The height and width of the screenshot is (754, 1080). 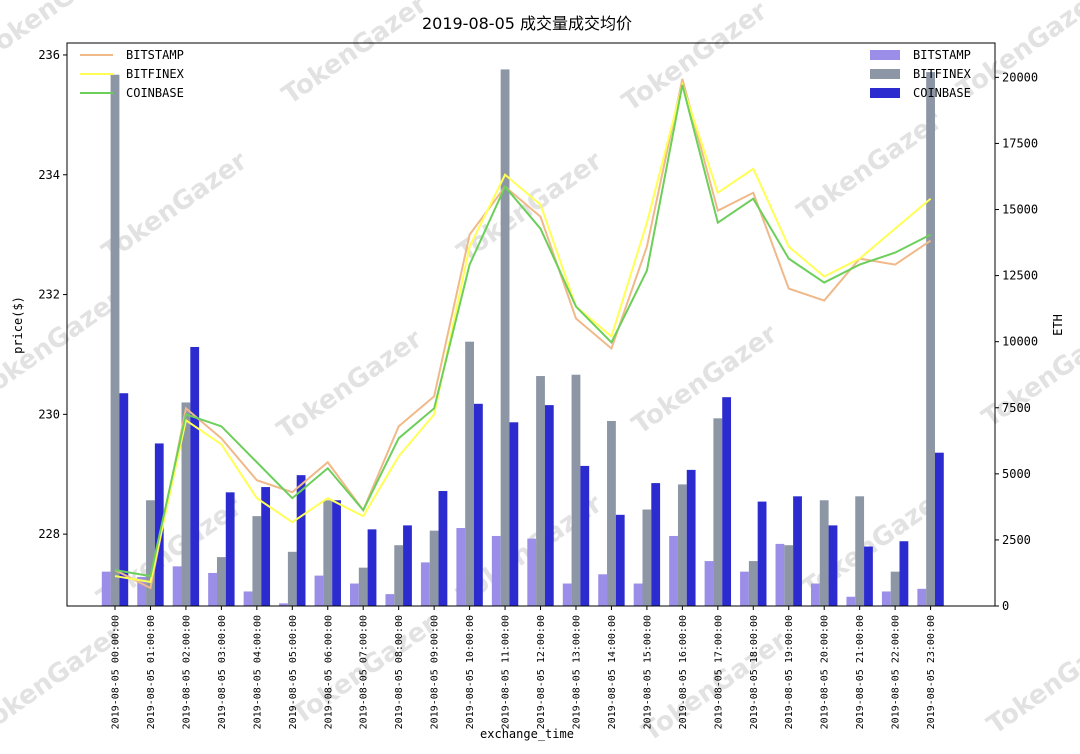 What do you see at coordinates (718, 672) in the screenshot?
I see `x-tick-label: 2019-08-05 17:00:00` at bounding box center [718, 672].